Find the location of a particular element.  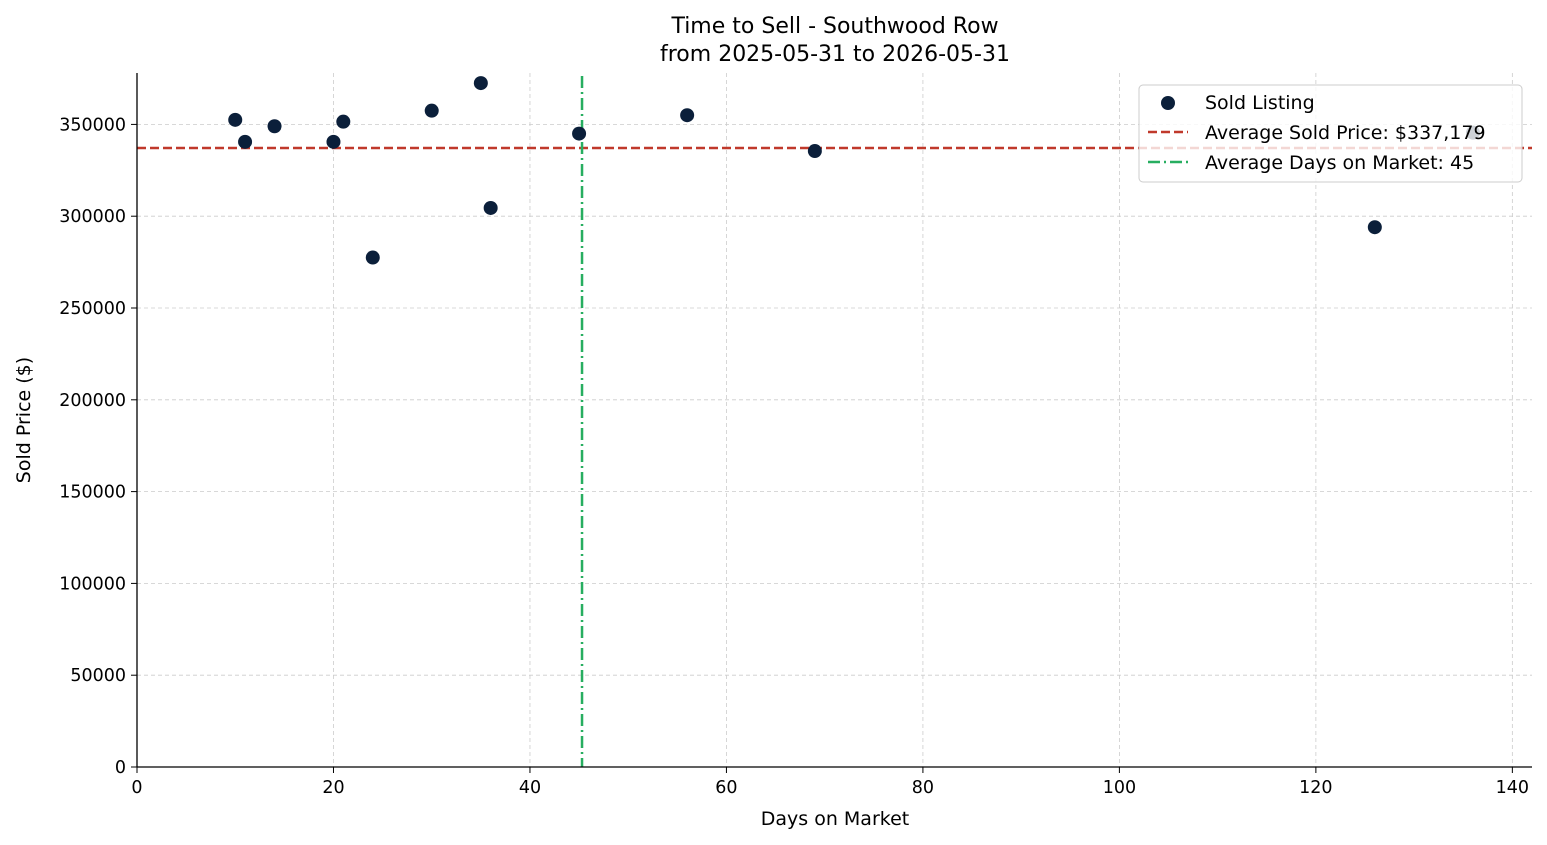

y-tick-label: 50000 is located at coordinates (98, 676).